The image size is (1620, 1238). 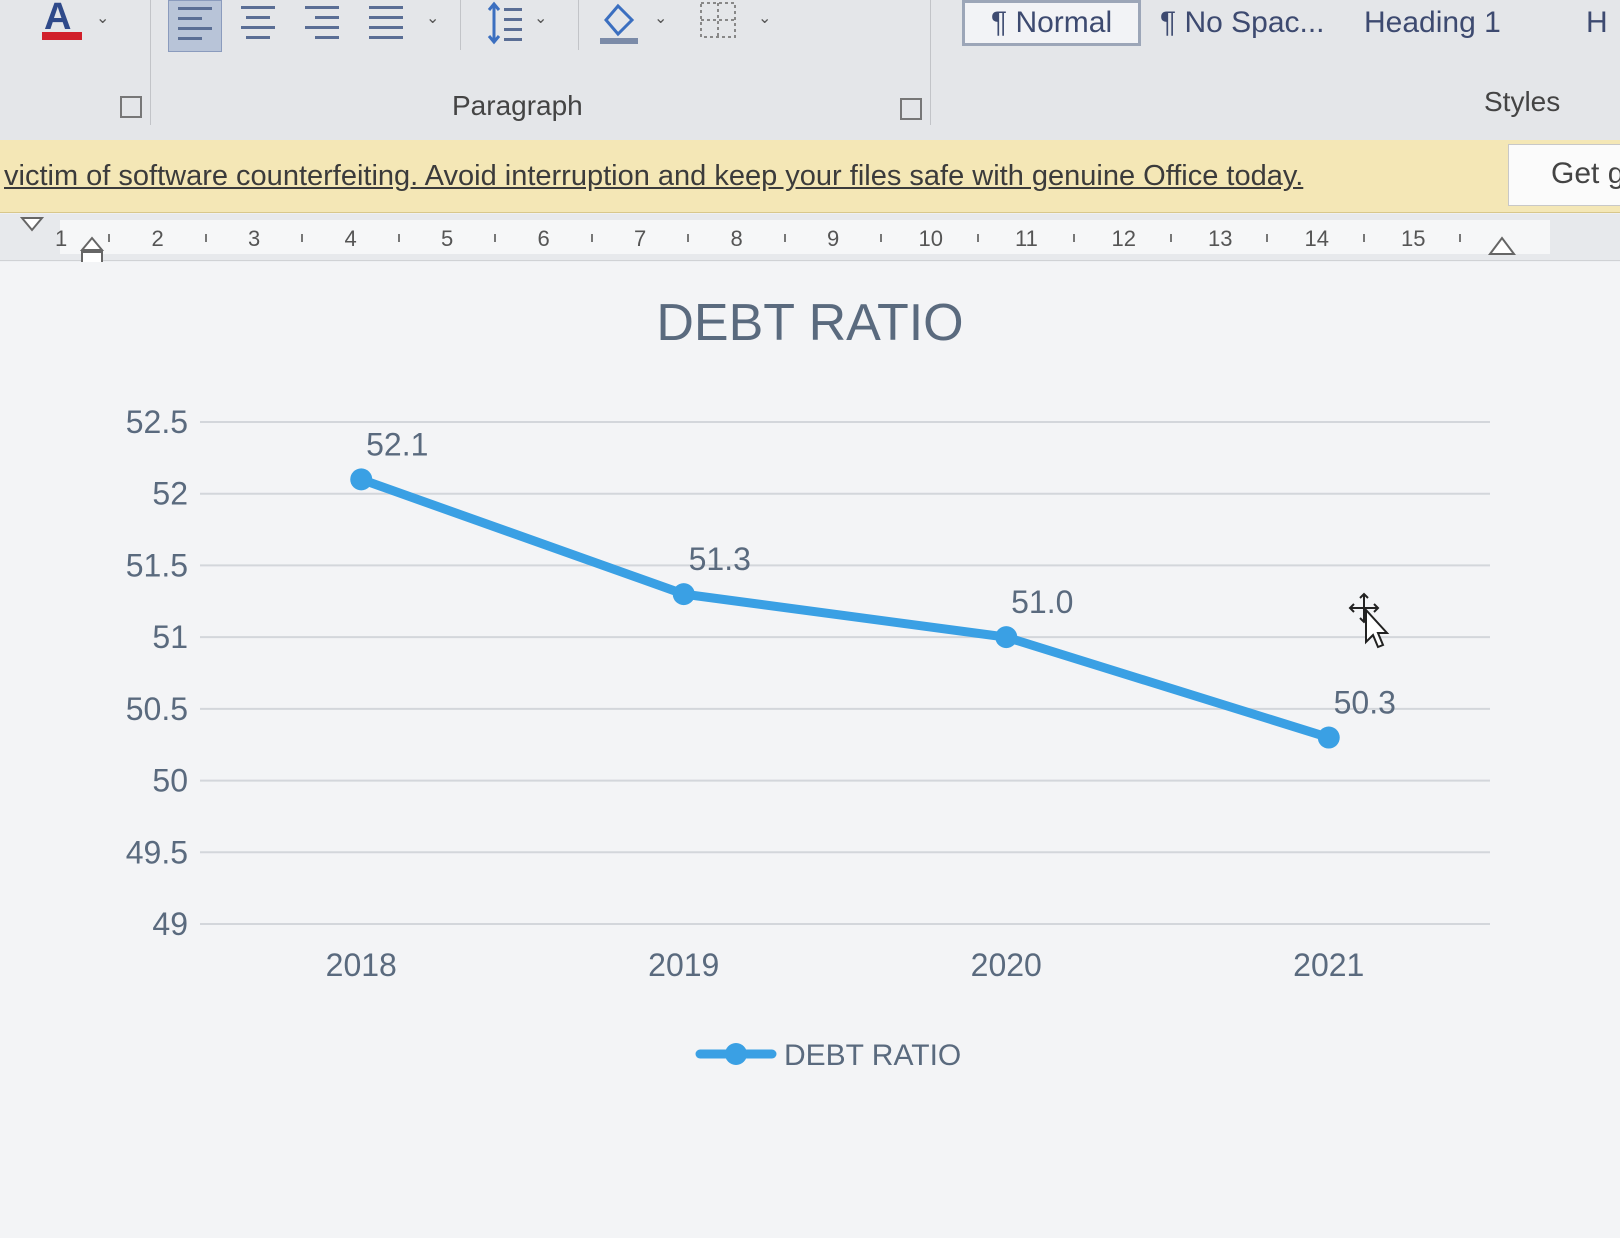 I want to click on align-right-button, so click(x=322, y=25).